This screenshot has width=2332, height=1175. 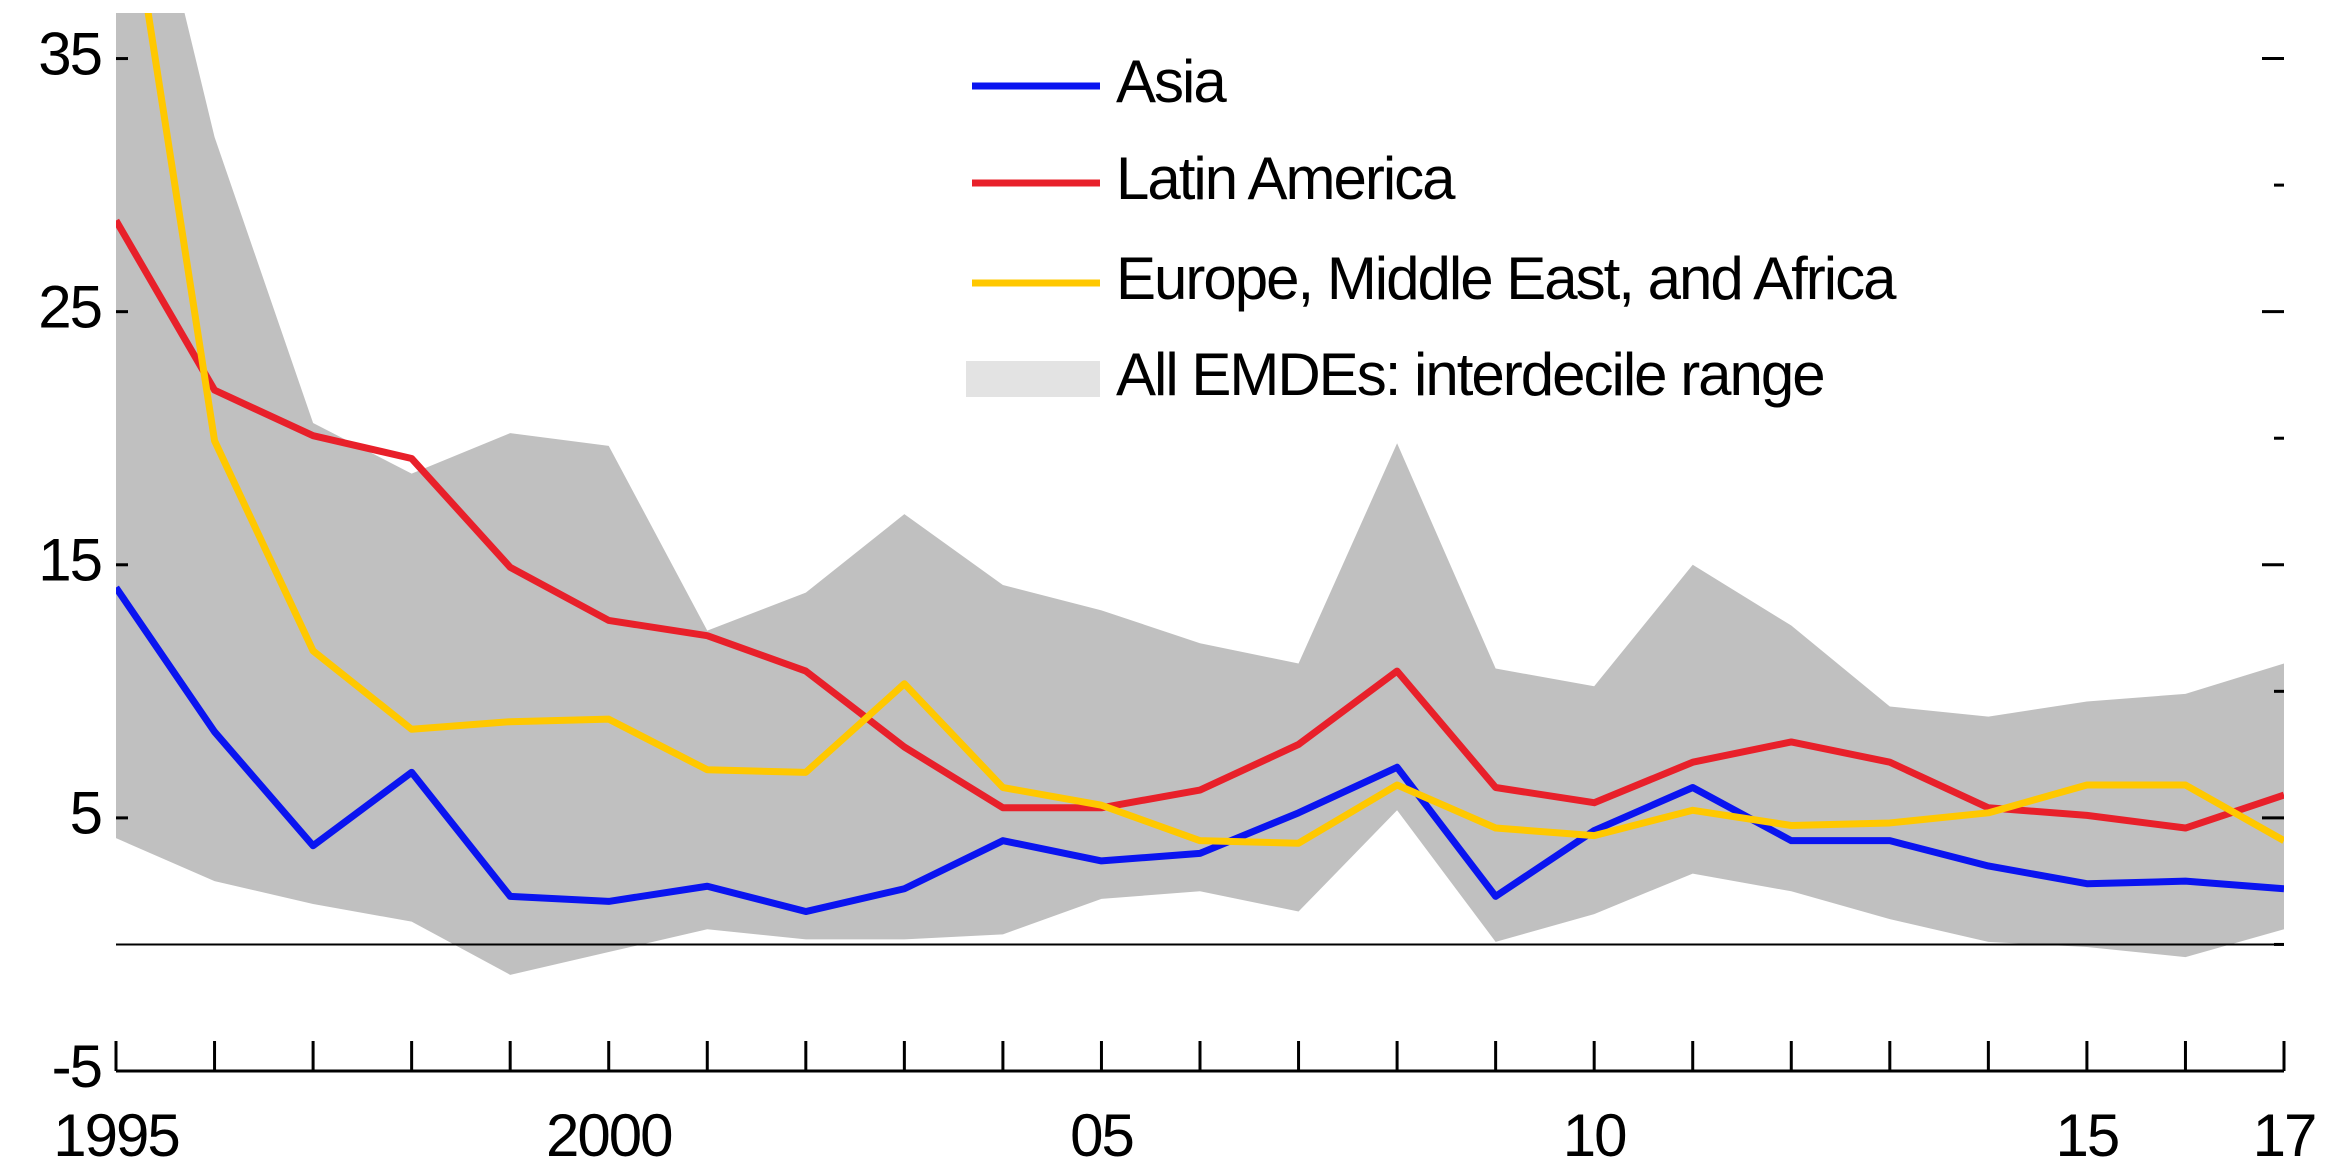 I want to click on x-tick-label: 15, so click(x=2087, y=1135).